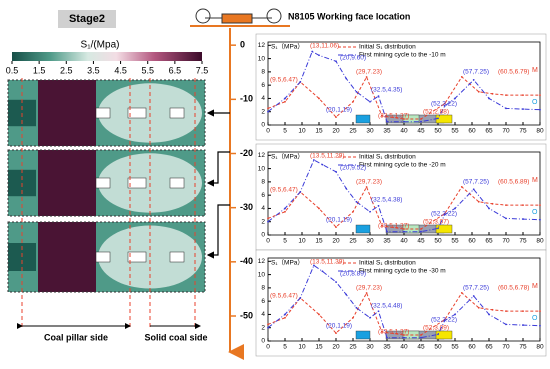 This screenshot has width=550, height=369. Describe the element at coordinates (262, 274) in the screenshot. I see `y-tick-label: 10` at that location.